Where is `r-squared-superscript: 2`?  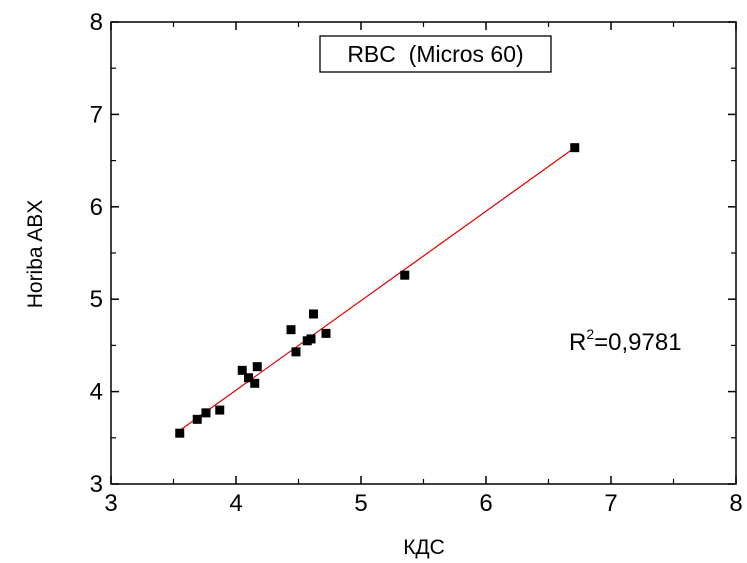 r-squared-superscript: 2 is located at coordinates (590, 334).